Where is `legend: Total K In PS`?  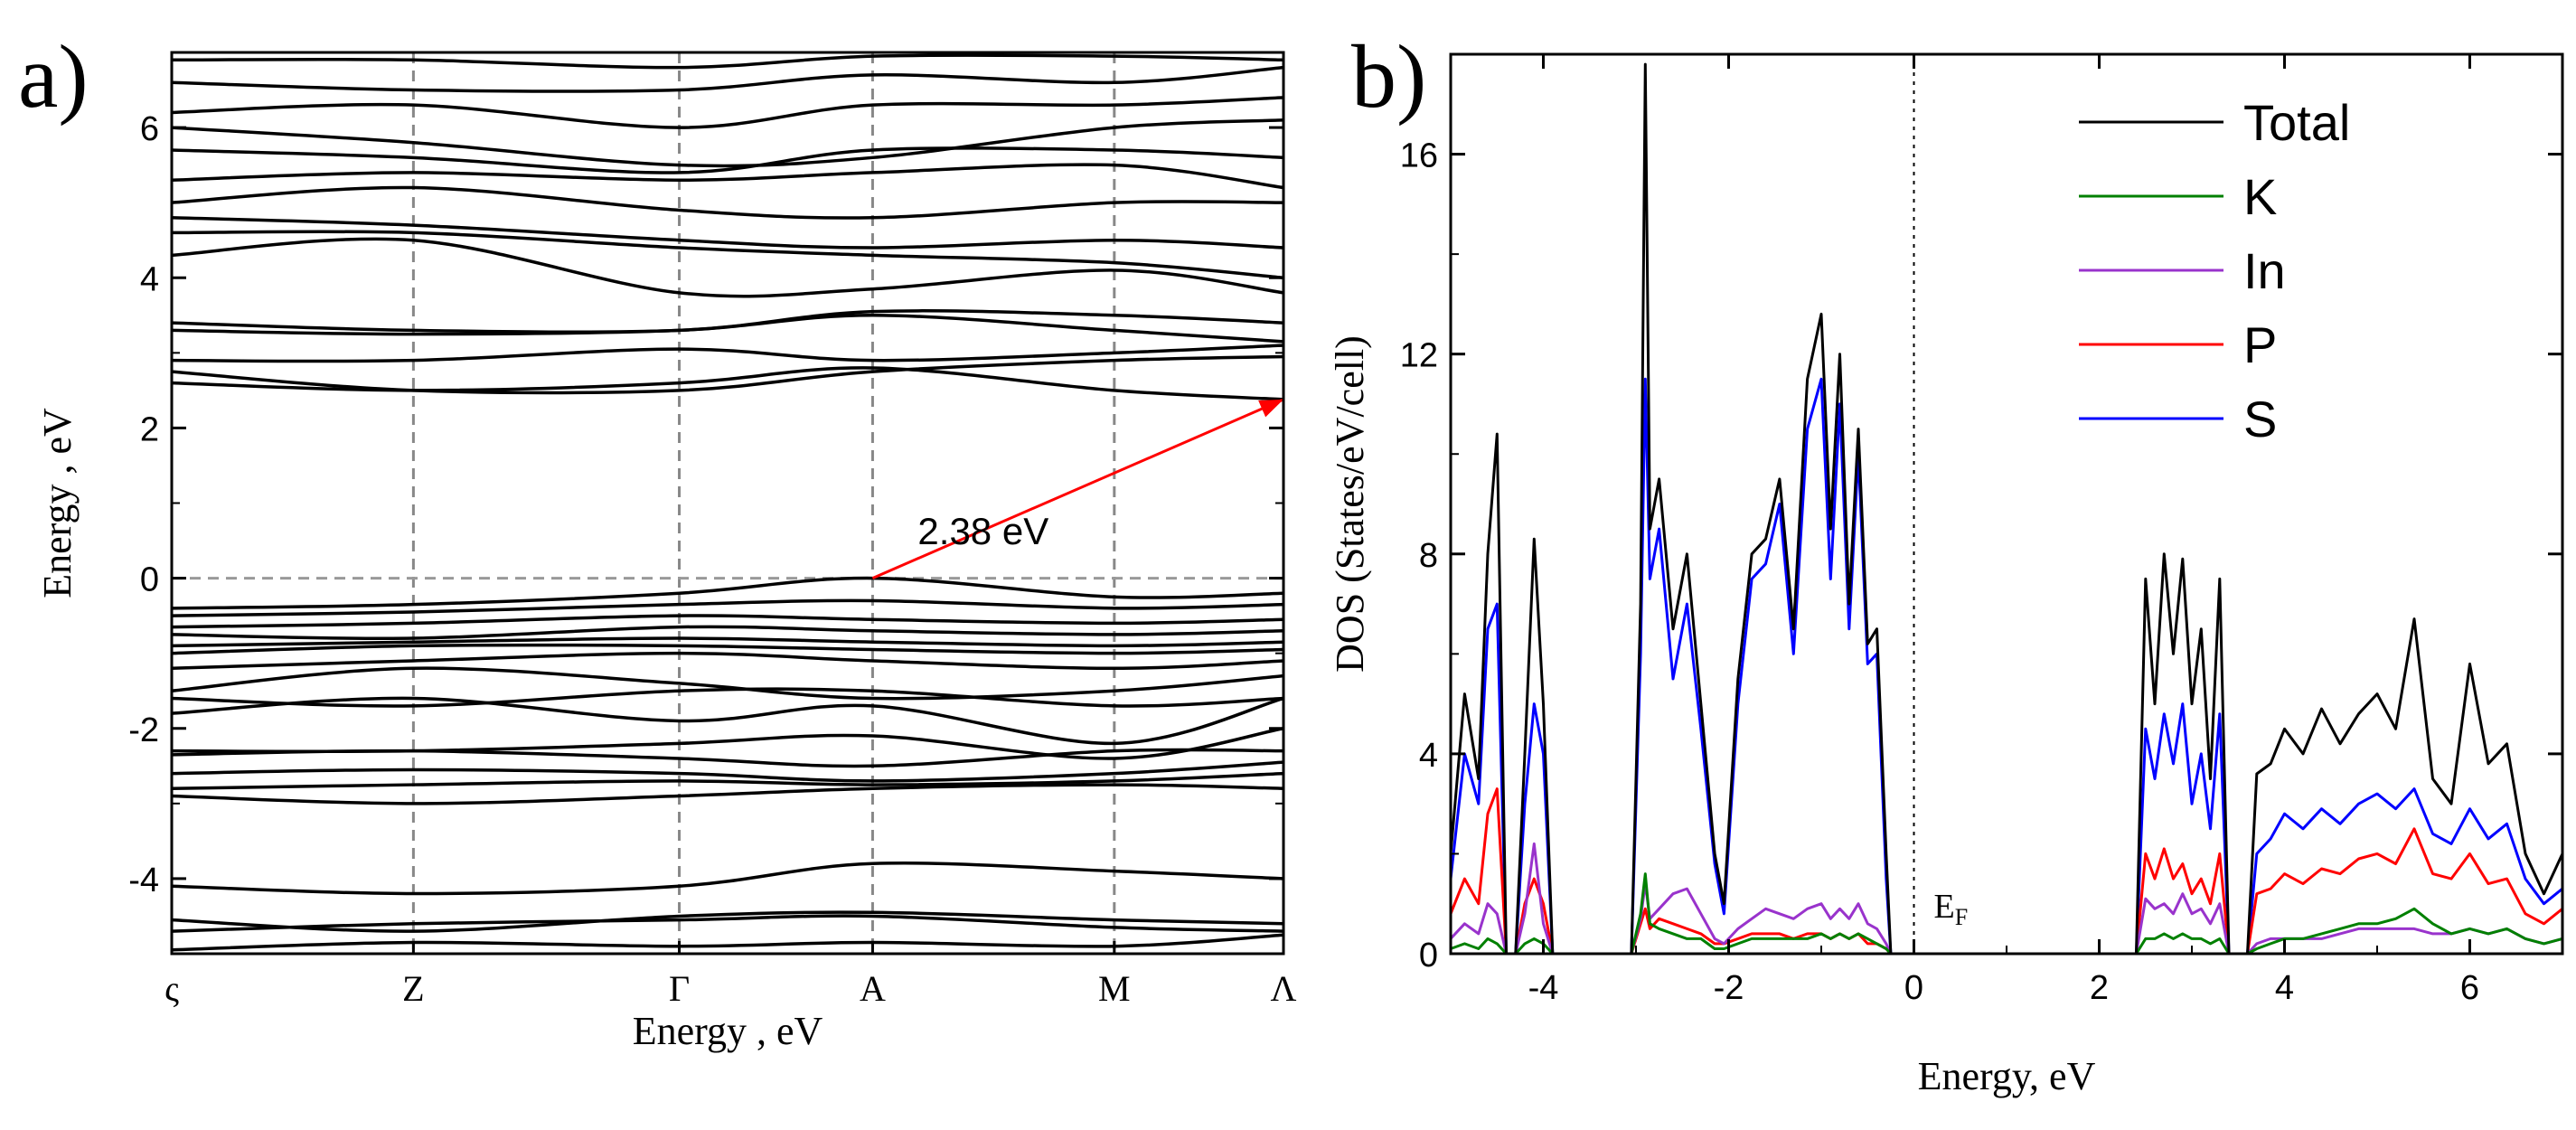
legend: Total K In PS is located at coordinates (2215, 270).